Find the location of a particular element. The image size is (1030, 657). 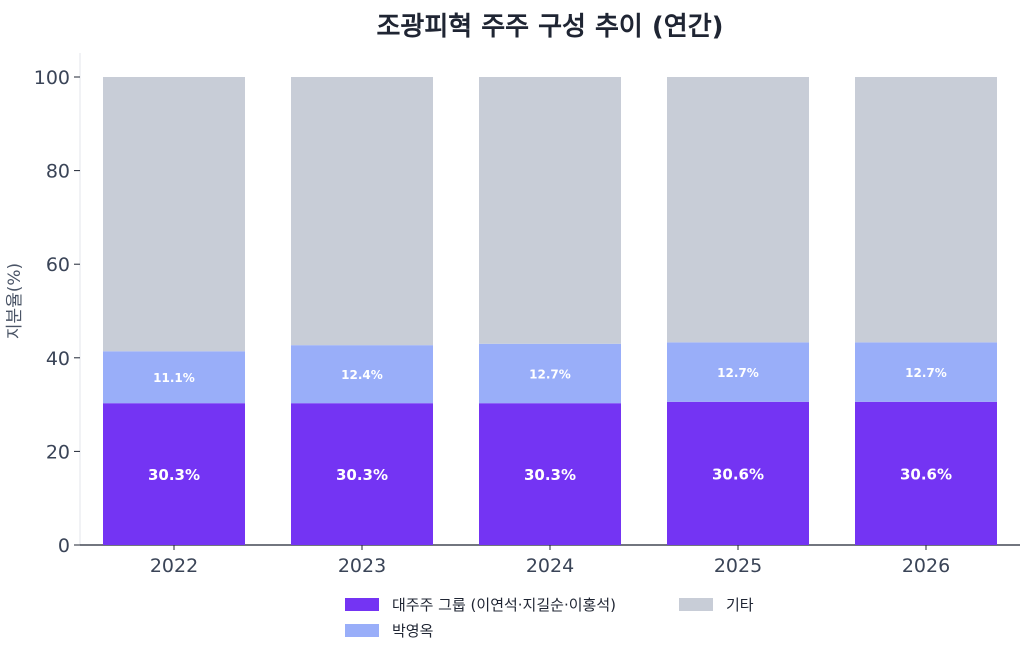

legend: 대주주 그룹 (이연석·지길순·이홍석) 박영옥 기타 is located at coordinates (549, 618).